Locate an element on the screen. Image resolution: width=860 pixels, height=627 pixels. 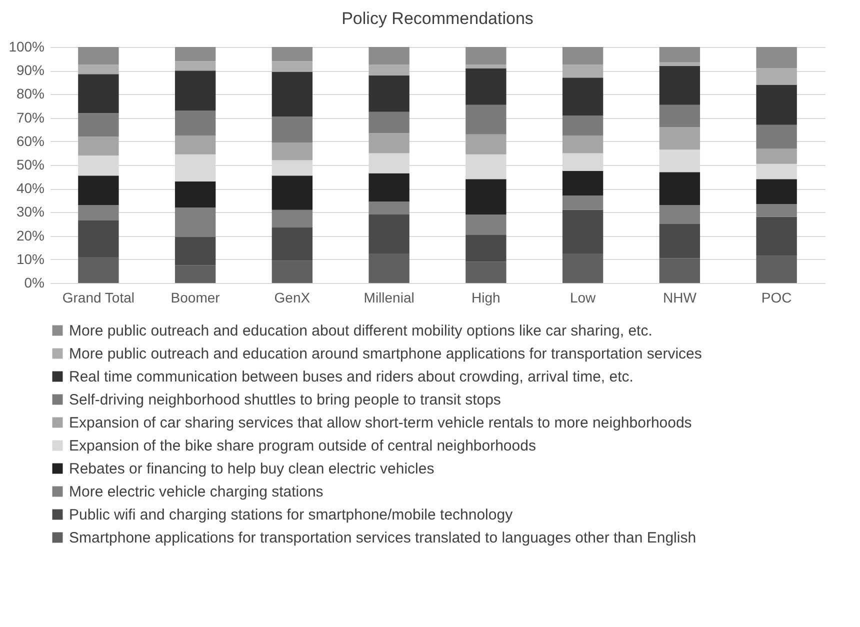
legend-label: Real time communication between buses and riders about crowding, arrival time, etc. is located at coordinates (351, 377).